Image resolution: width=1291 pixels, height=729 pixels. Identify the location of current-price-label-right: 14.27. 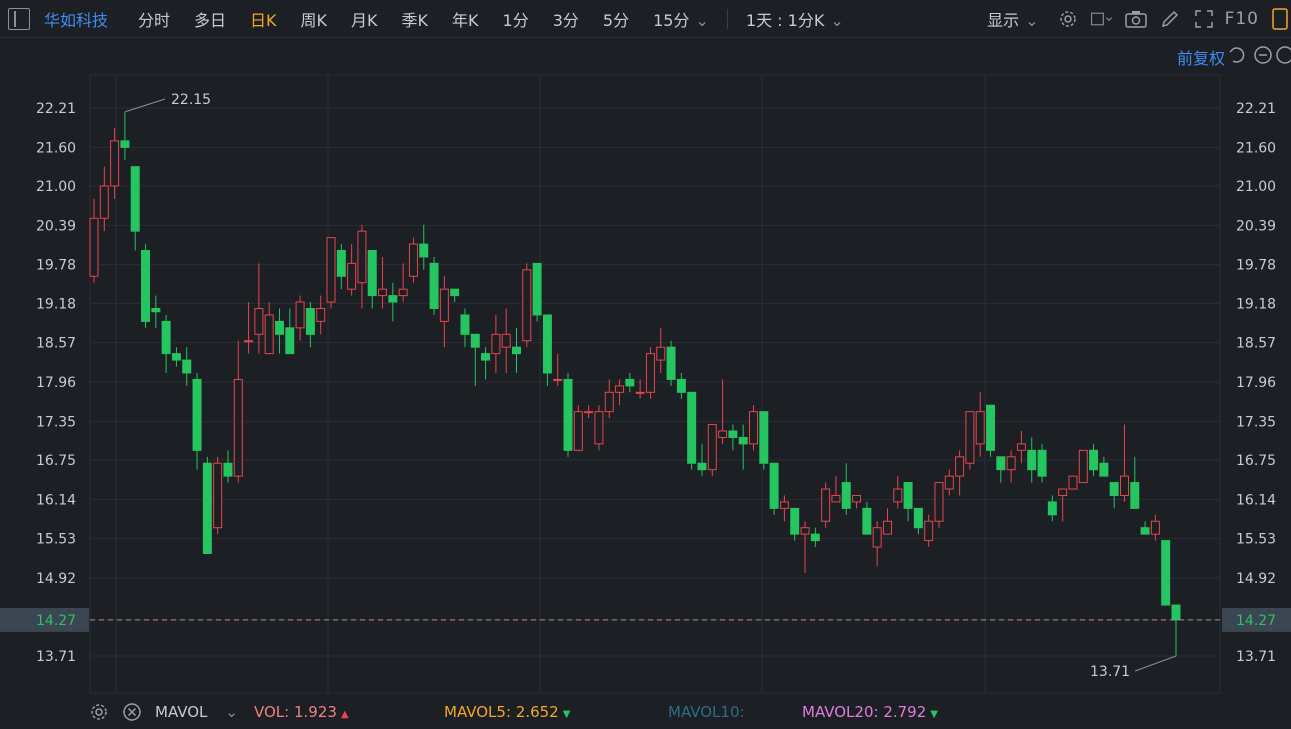
(1256, 621).